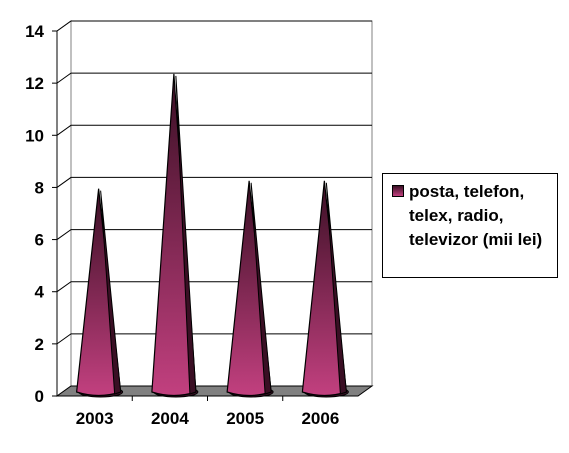  What do you see at coordinates (39, 344) in the screenshot?
I see `y-tick-label: 2` at bounding box center [39, 344].